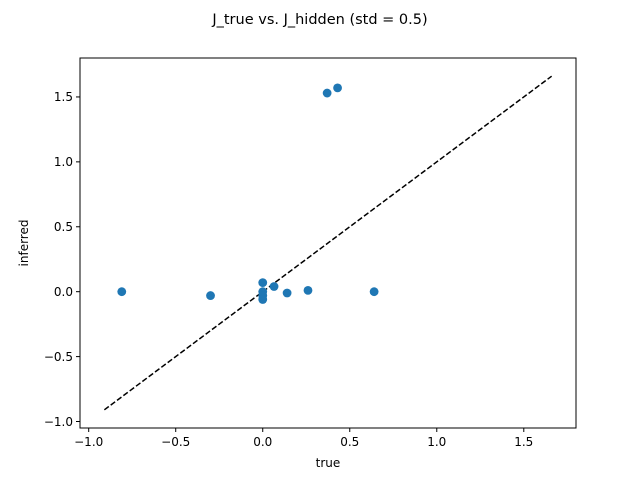  What do you see at coordinates (58, 357) in the screenshot?
I see `y-tick-label: −0.5` at bounding box center [58, 357].